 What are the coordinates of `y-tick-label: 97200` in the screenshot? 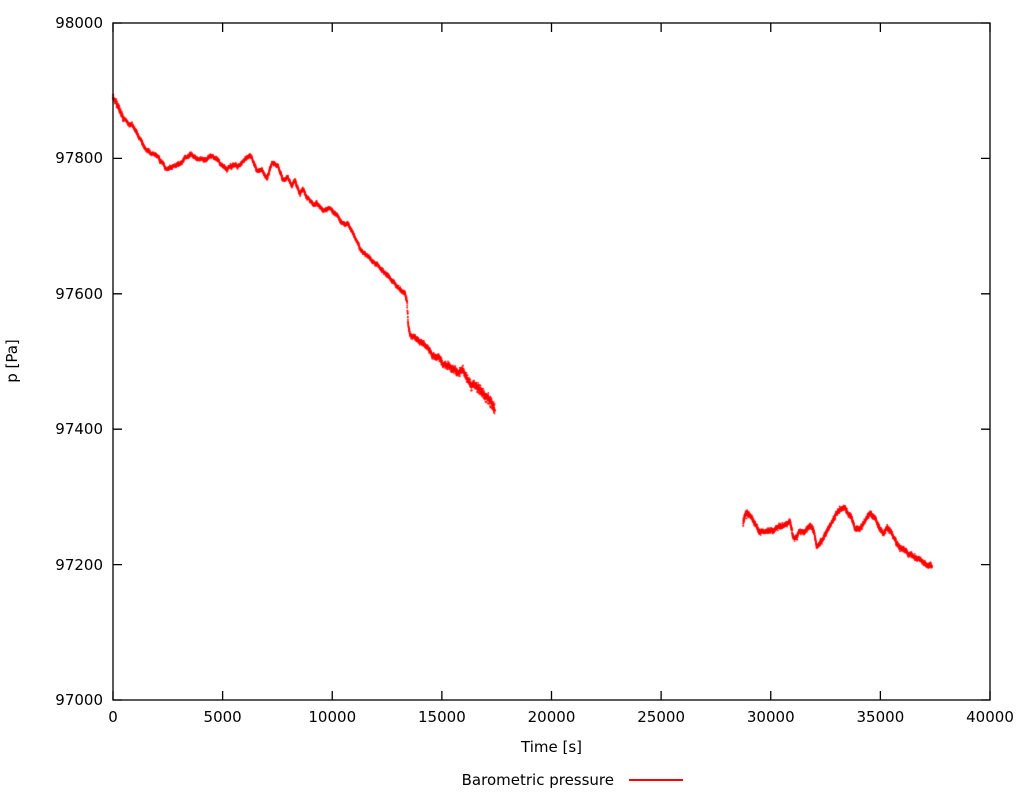 It's located at (79, 564).